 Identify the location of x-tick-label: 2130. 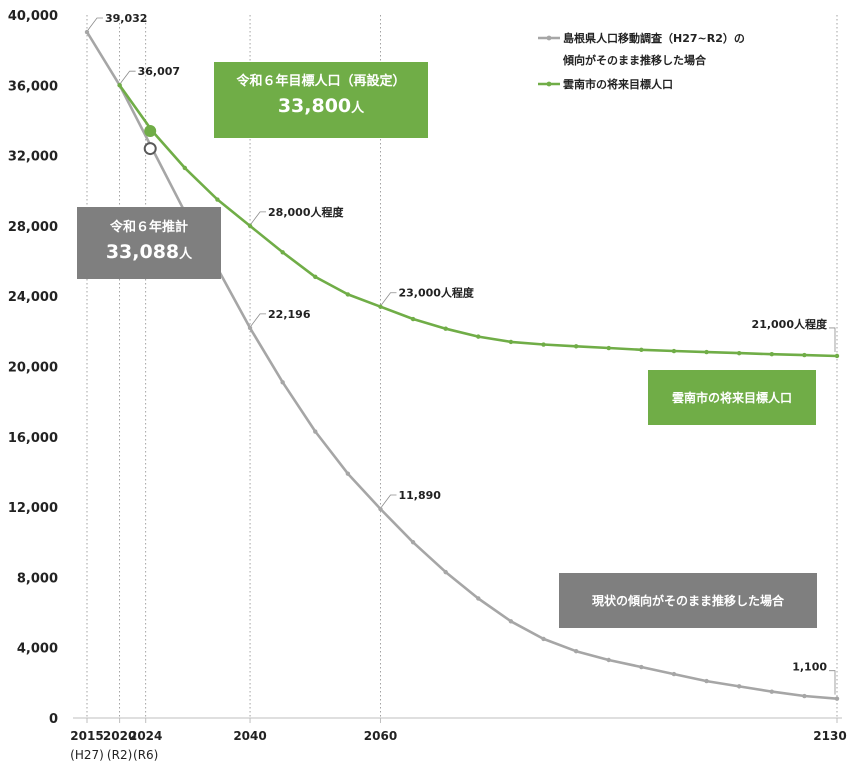
(829, 736).